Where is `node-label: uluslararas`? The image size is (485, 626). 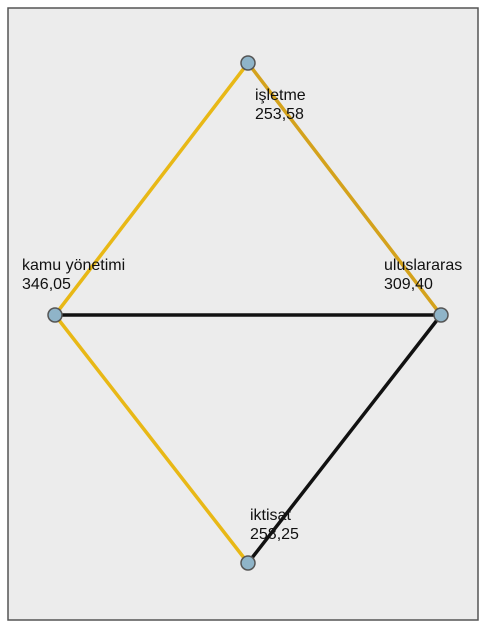 node-label: uluslararas is located at coordinates (423, 265).